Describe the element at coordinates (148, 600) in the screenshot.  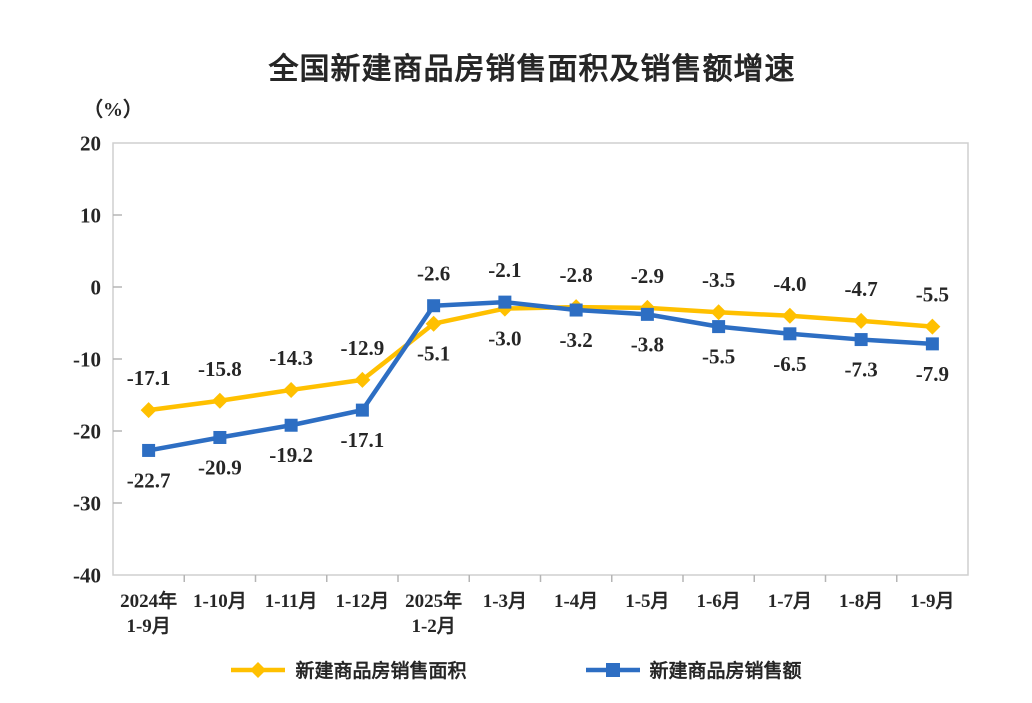
I see `x-axis-category-label: 2024年` at that location.